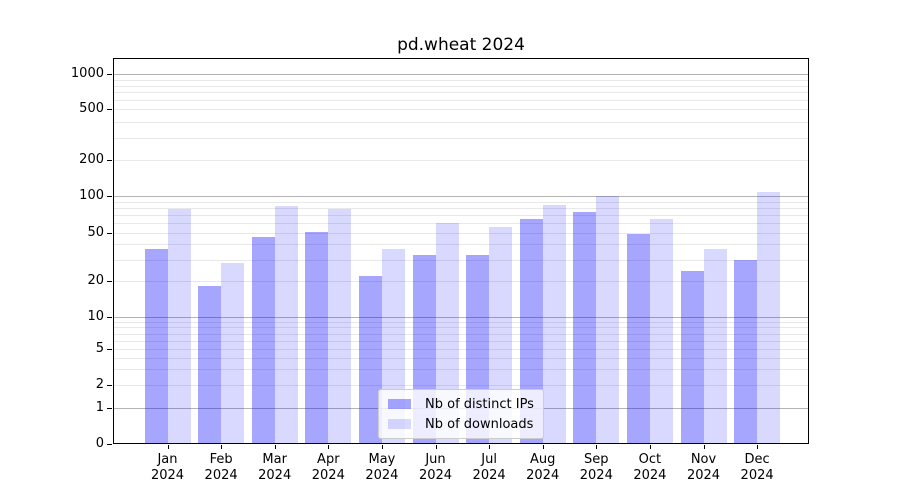 This screenshot has width=900, height=500. Describe the element at coordinates (490, 447) in the screenshot. I see `x-tick-mark-jul` at that location.